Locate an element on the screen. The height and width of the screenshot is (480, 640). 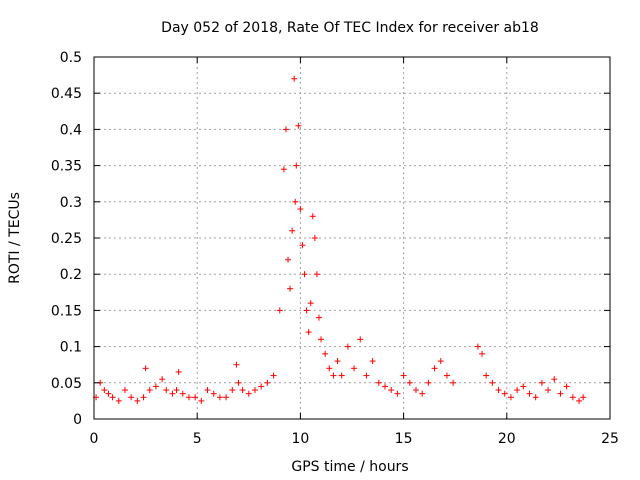
x-axis-label: GPS time / hours is located at coordinates (349, 467).